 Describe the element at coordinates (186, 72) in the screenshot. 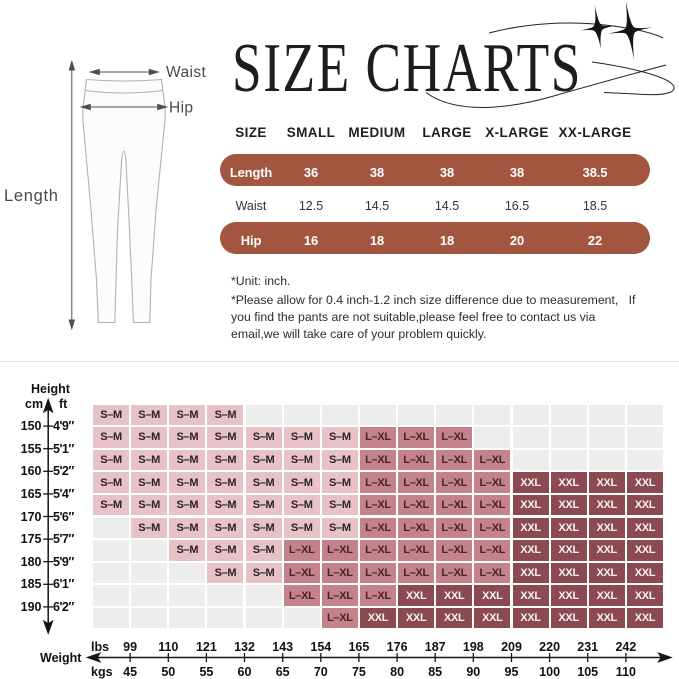

I see `svg-text: Waist` at that location.